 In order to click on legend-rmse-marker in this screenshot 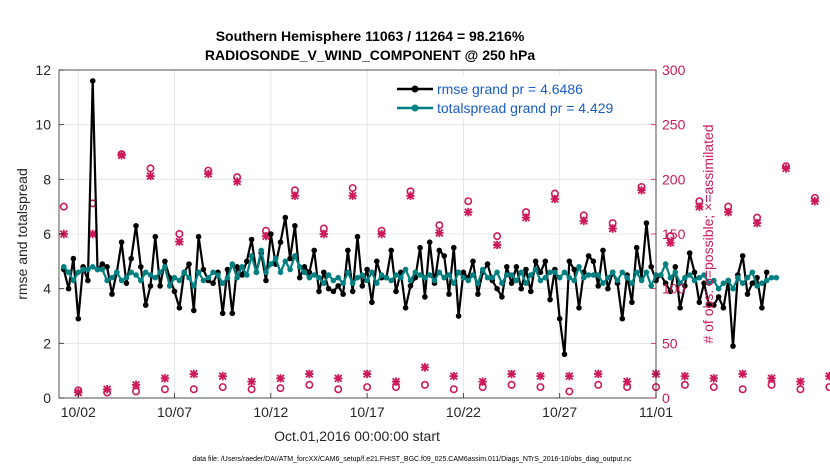, I will do `click(415, 89)`.